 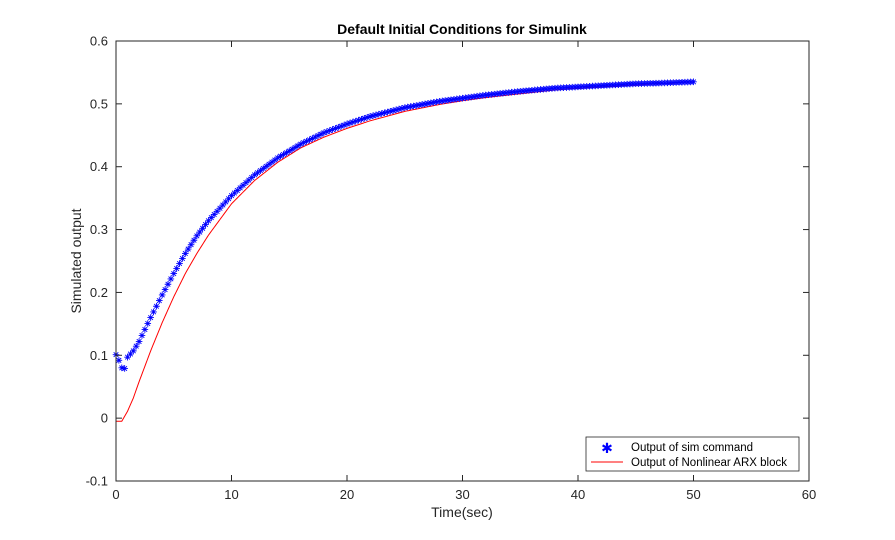 What do you see at coordinates (693, 494) in the screenshot?
I see `x-tick-label: 50` at bounding box center [693, 494].